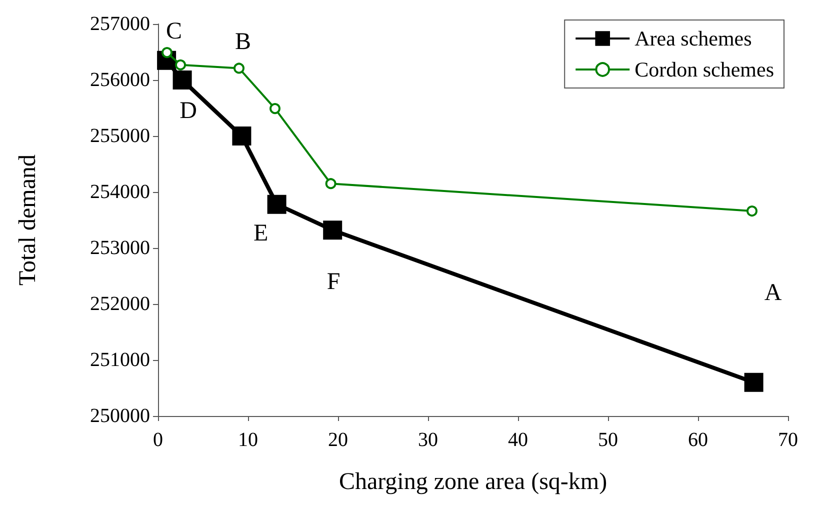 Image resolution: width=814 pixels, height=512 pixels. What do you see at coordinates (773, 293) in the screenshot?
I see `annotation: A` at bounding box center [773, 293].